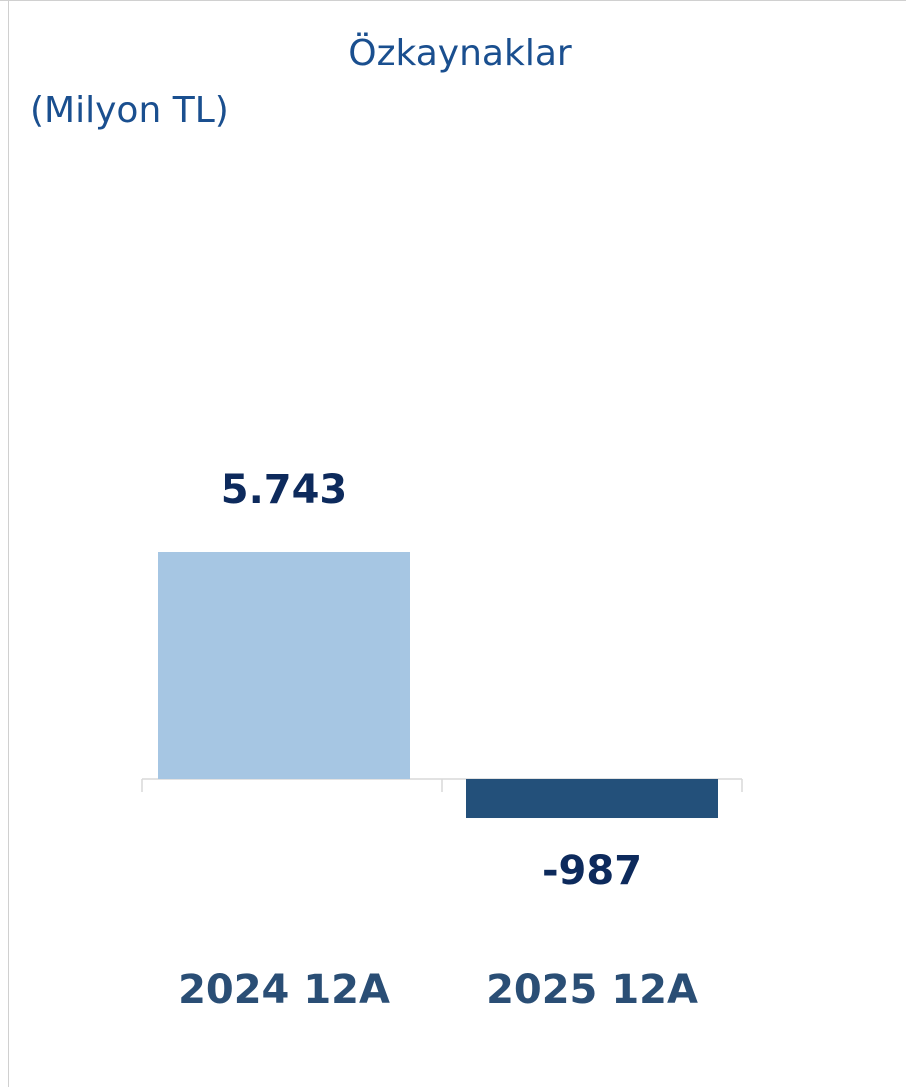 Image resolution: width=906 pixels, height=1087 pixels. What do you see at coordinates (460, 53) in the screenshot?
I see `chart-title: Özkaynaklar` at bounding box center [460, 53].